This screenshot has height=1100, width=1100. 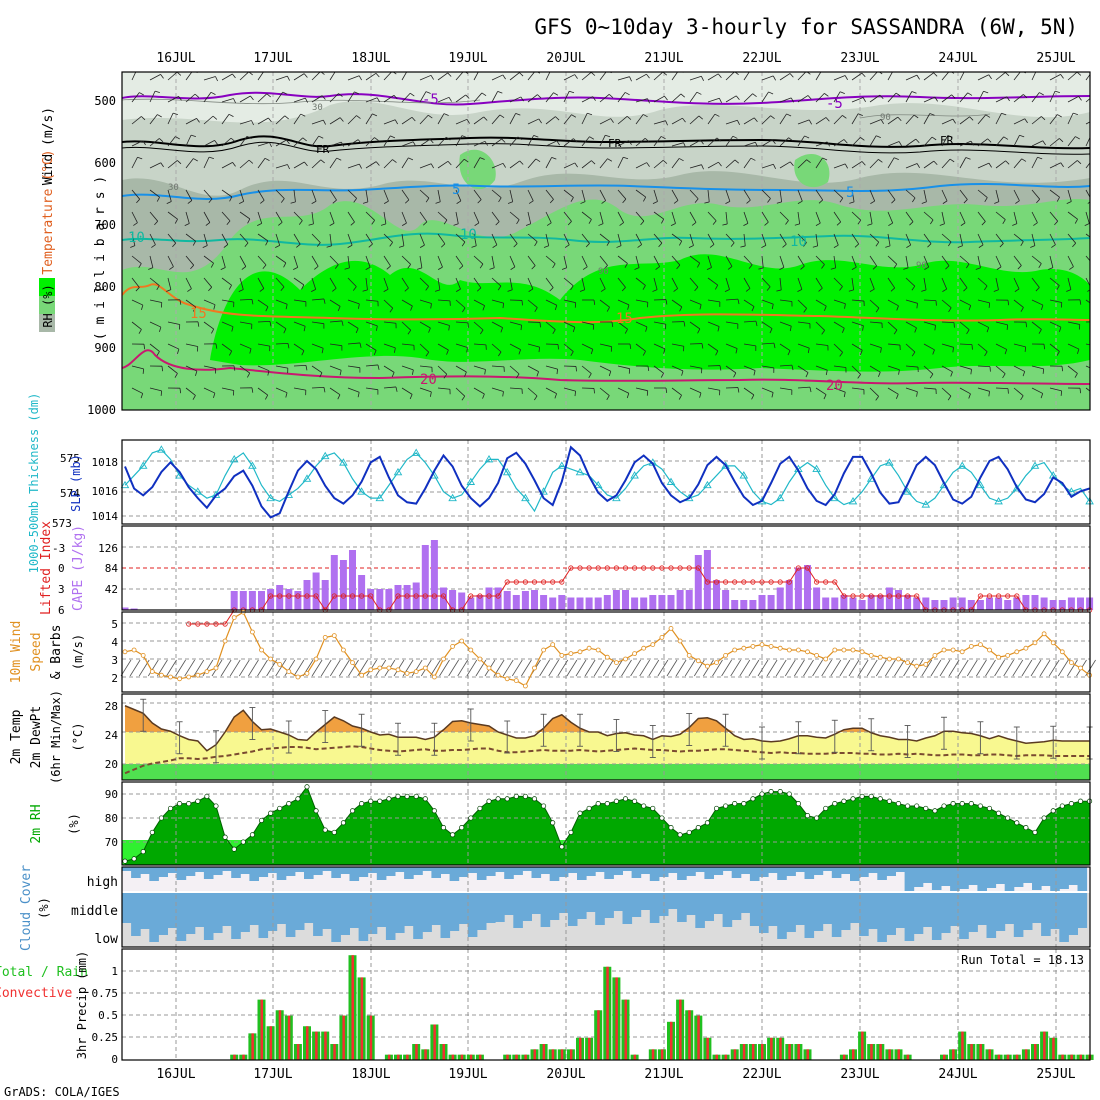 What do you see at coordinates (114, 678) in the screenshot?
I see `wind-tick: 2` at bounding box center [114, 678].